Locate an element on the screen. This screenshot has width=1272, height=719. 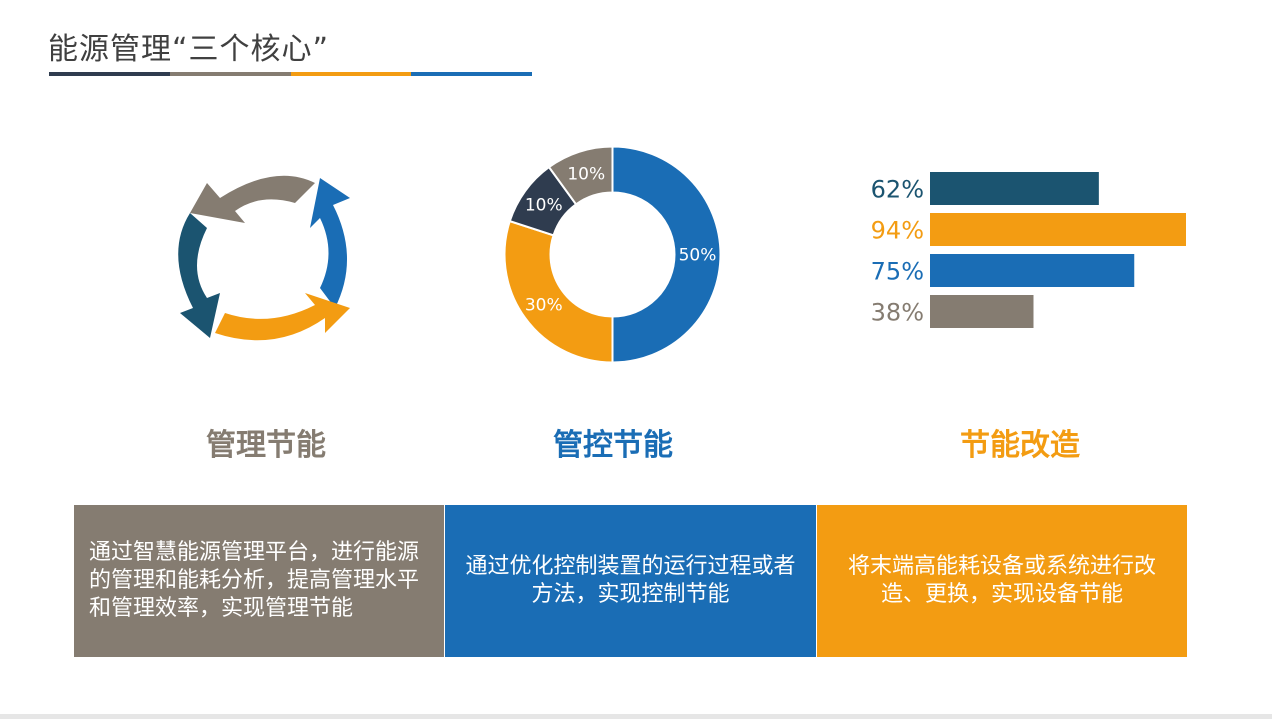
pillar-title-management: 管理节能 is located at coordinates (266, 445).